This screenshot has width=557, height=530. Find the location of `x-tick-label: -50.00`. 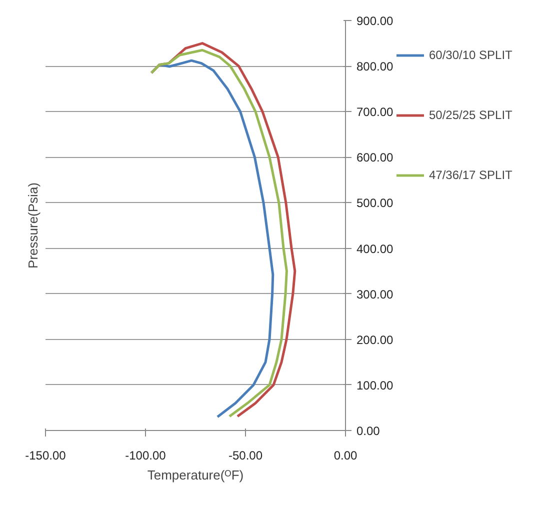

x-tick-label: -50.00 is located at coordinates (245, 455).